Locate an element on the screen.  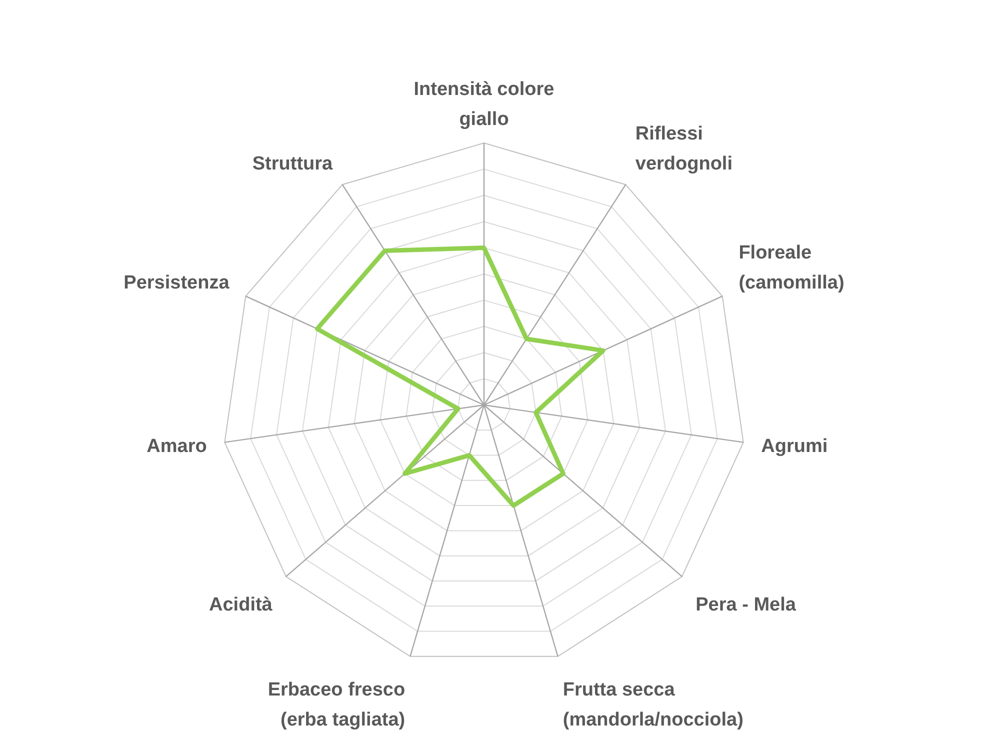
spoke-label: Frutta secca (mandorla/nocciola) is located at coordinates (653, 705).